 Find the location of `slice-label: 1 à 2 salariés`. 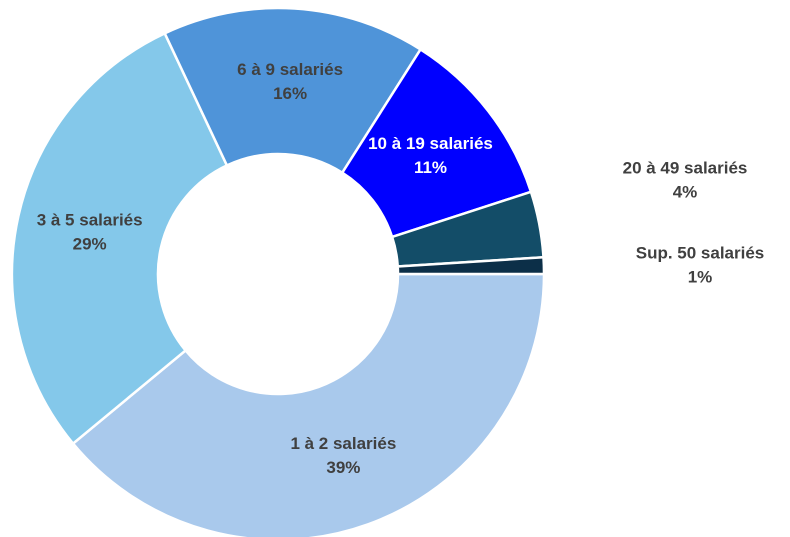

slice-label: 1 à 2 salariés is located at coordinates (343, 443).